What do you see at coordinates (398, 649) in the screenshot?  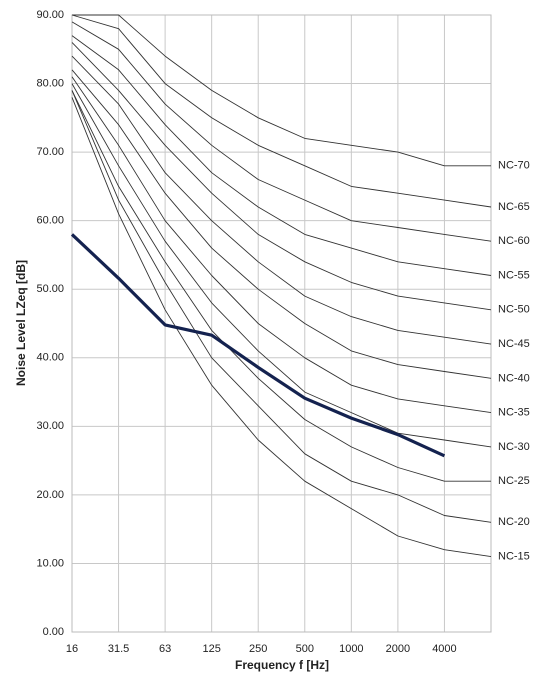 I see `x-tick-label: 2000` at bounding box center [398, 649].